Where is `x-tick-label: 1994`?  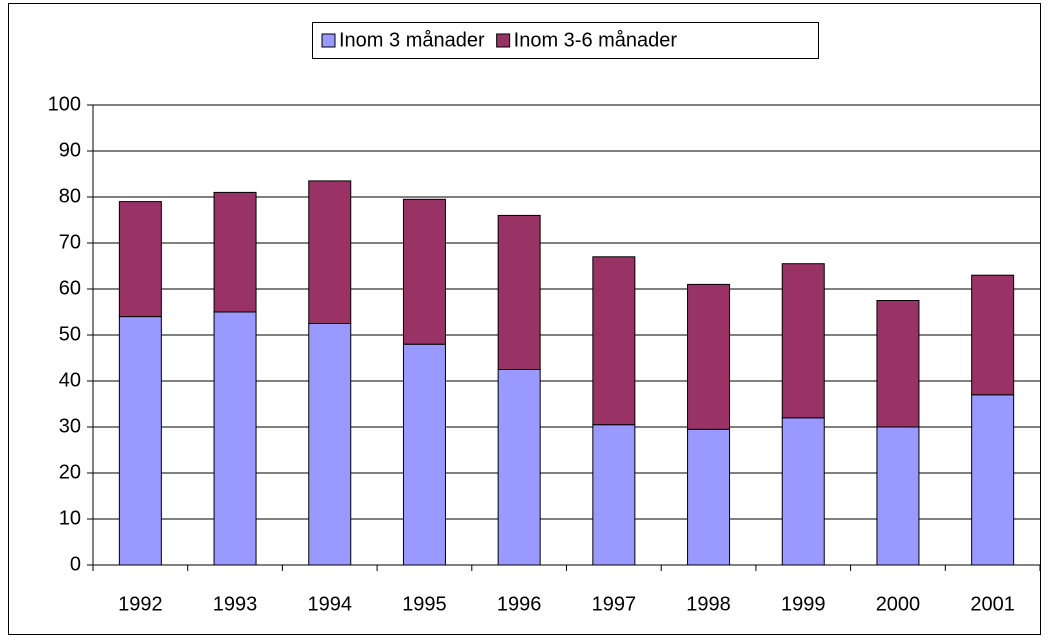 x-tick-label: 1994 is located at coordinates (330, 604).